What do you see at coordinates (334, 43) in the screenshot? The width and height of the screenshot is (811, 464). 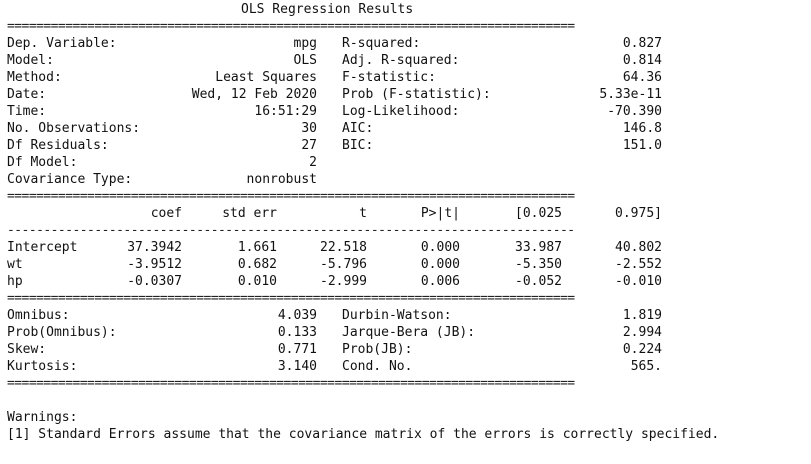 I see `info-row: Dep. Variable: mpg R-squared: 0.827` at bounding box center [334, 43].